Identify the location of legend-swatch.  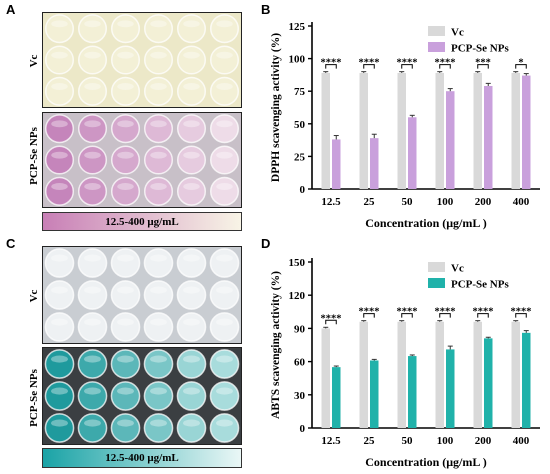
(436, 47).